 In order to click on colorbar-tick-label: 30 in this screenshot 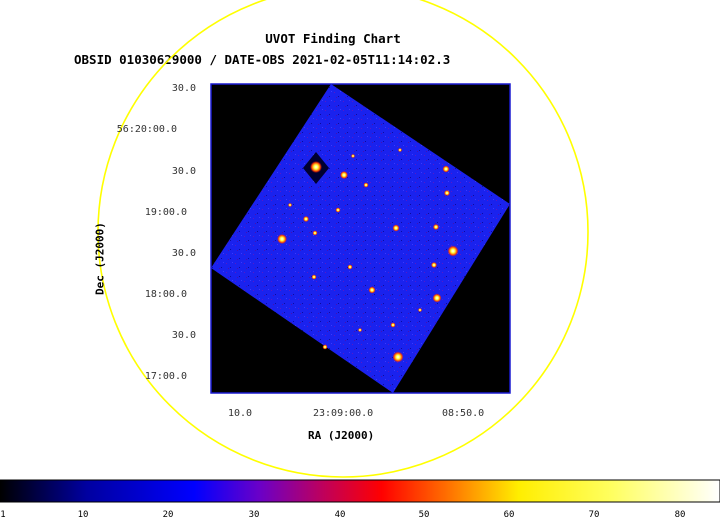, I will do `click(254, 515)`.